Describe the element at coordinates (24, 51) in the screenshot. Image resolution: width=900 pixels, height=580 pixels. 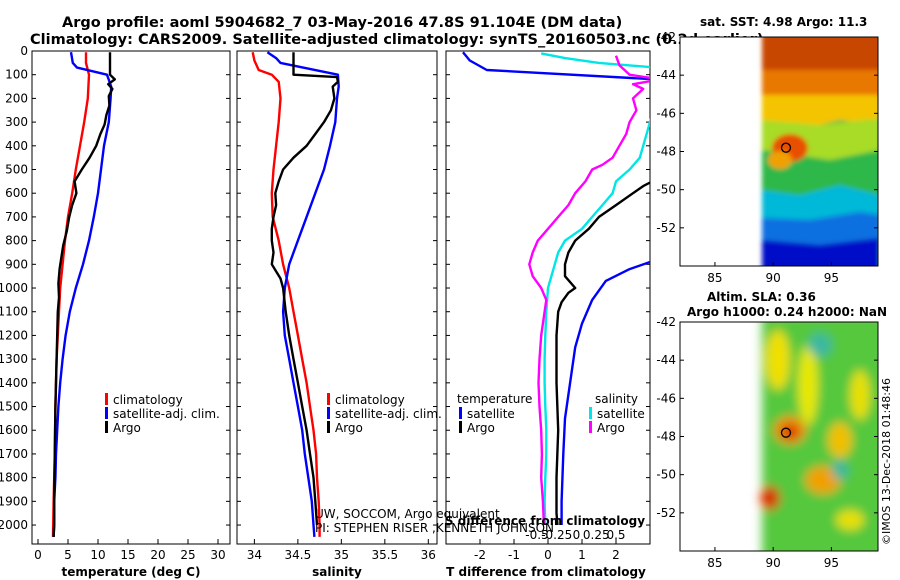
I see `depth-tick-label: 0` at that location.